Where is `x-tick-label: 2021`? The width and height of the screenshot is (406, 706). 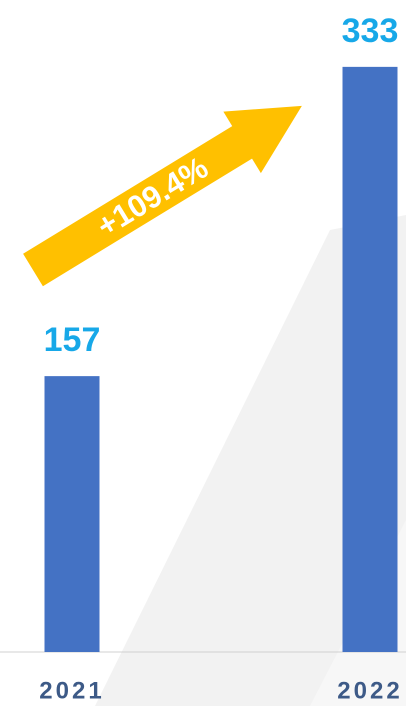
x-tick-label: 2021 is located at coordinates (71, 690).